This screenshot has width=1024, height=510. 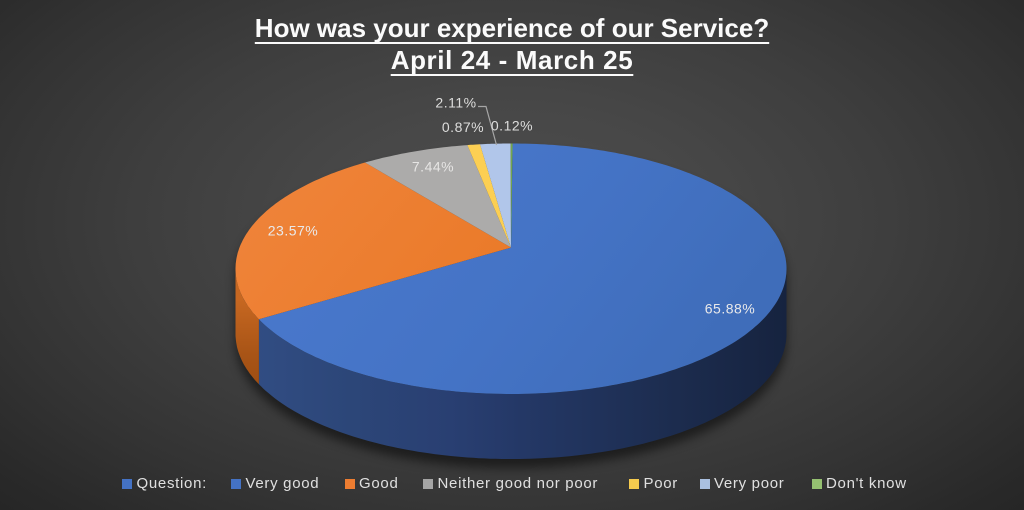 What do you see at coordinates (433, 167) in the screenshot?
I see `svg-text: 7.44%` at bounding box center [433, 167].